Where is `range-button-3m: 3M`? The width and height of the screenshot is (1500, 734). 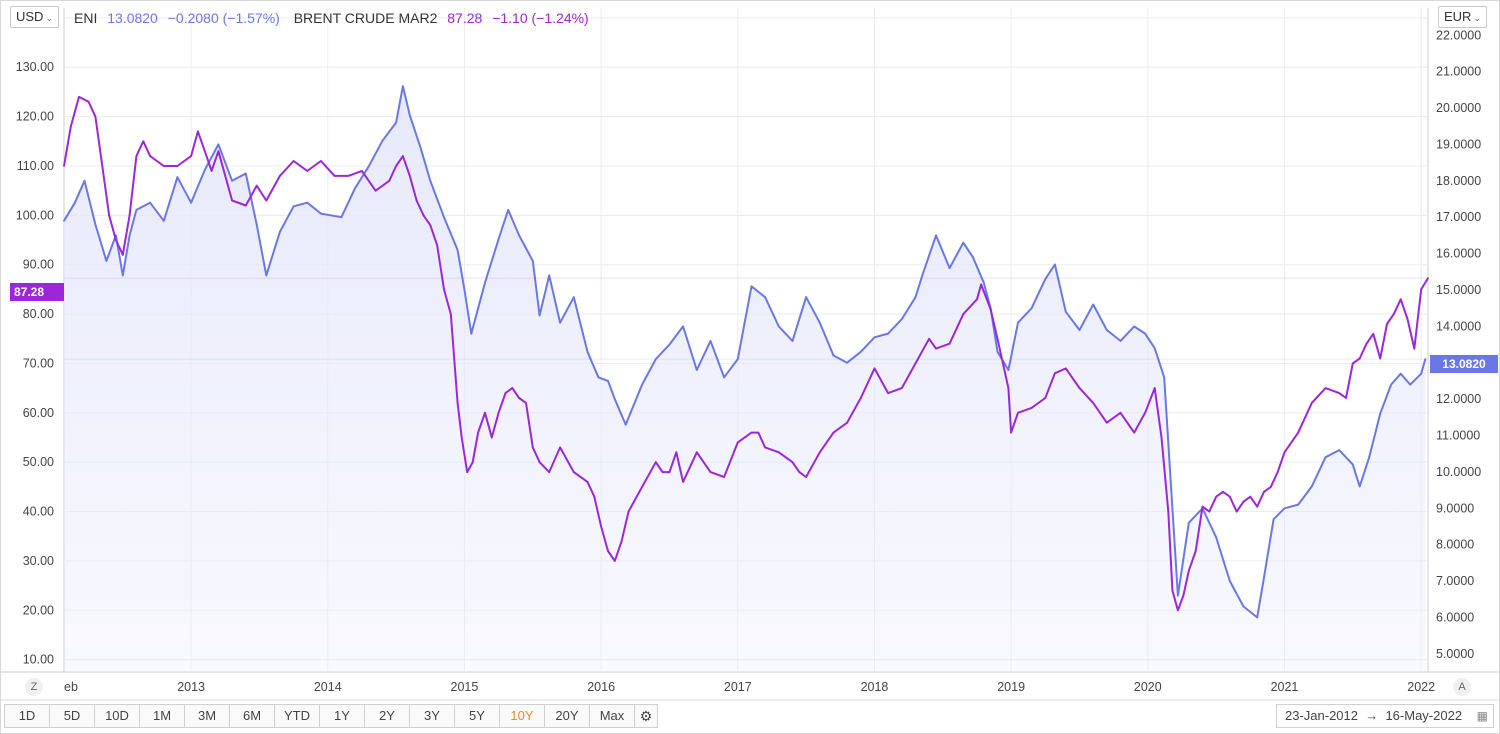
range-button-3m: 3M is located at coordinates (207, 716).